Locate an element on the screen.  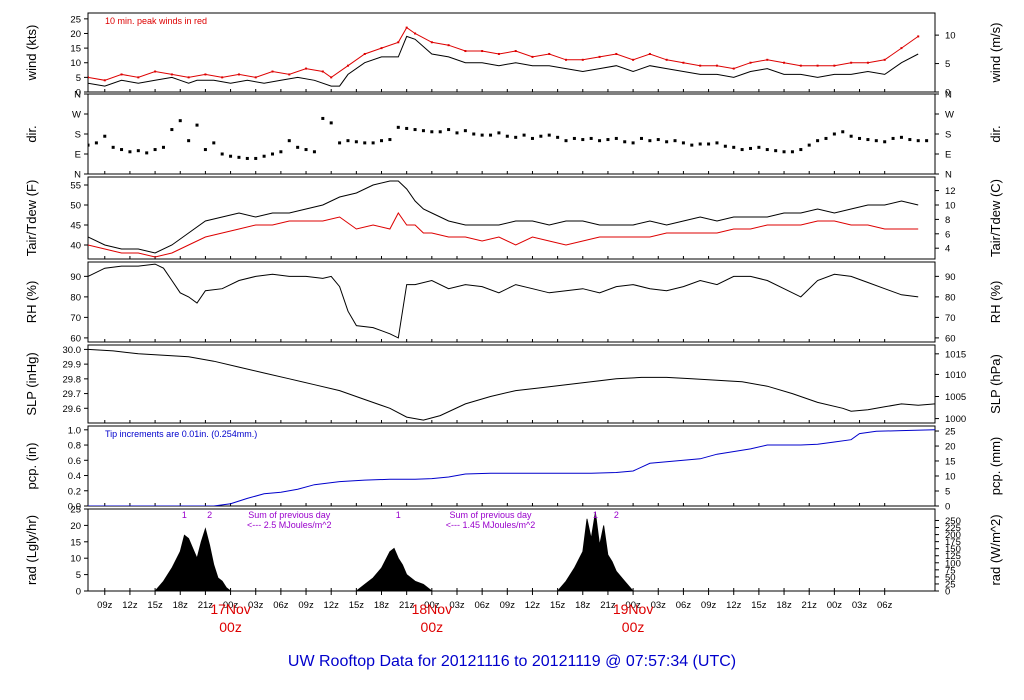
rh-ytick-right-label: 80 is located at coordinates (950, 297).